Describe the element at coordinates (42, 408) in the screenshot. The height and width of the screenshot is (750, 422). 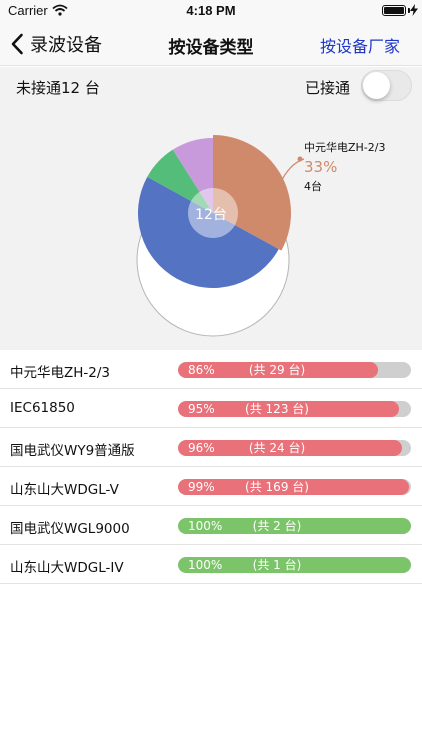
I see `device-name: IEC61850` at that location.